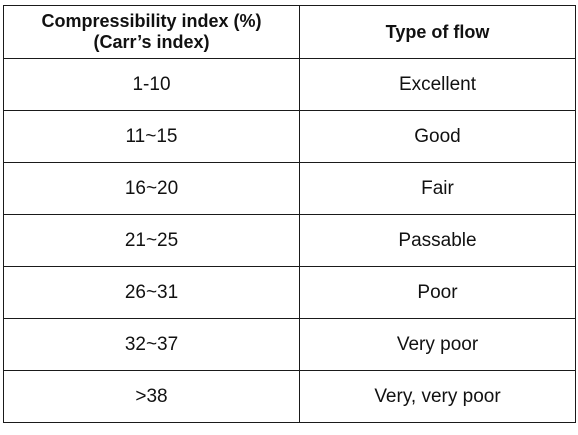 The width and height of the screenshot is (578, 435). What do you see at coordinates (151, 42) in the screenshot?
I see `header-index-line2: (Carr’s index)` at bounding box center [151, 42].